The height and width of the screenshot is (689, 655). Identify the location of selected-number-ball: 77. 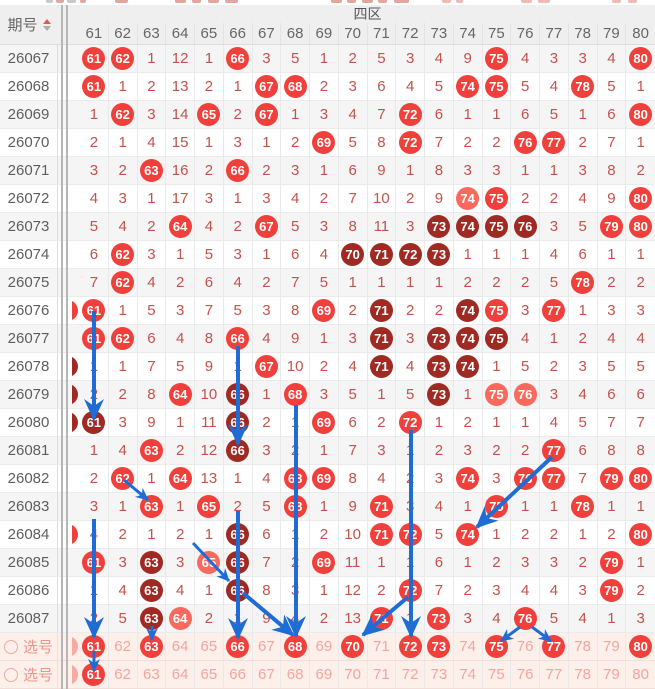
(554, 646).